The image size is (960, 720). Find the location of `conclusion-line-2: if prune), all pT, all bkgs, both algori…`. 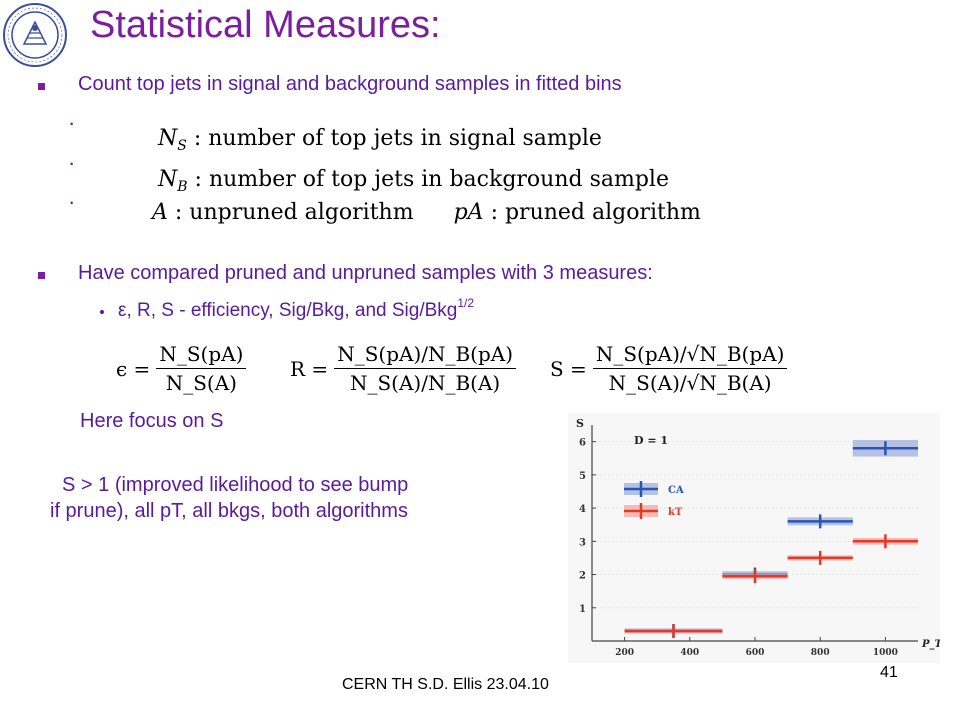

conclusion-line-2: if prune), all pT, all bkgs, both algori… is located at coordinates (229, 511).